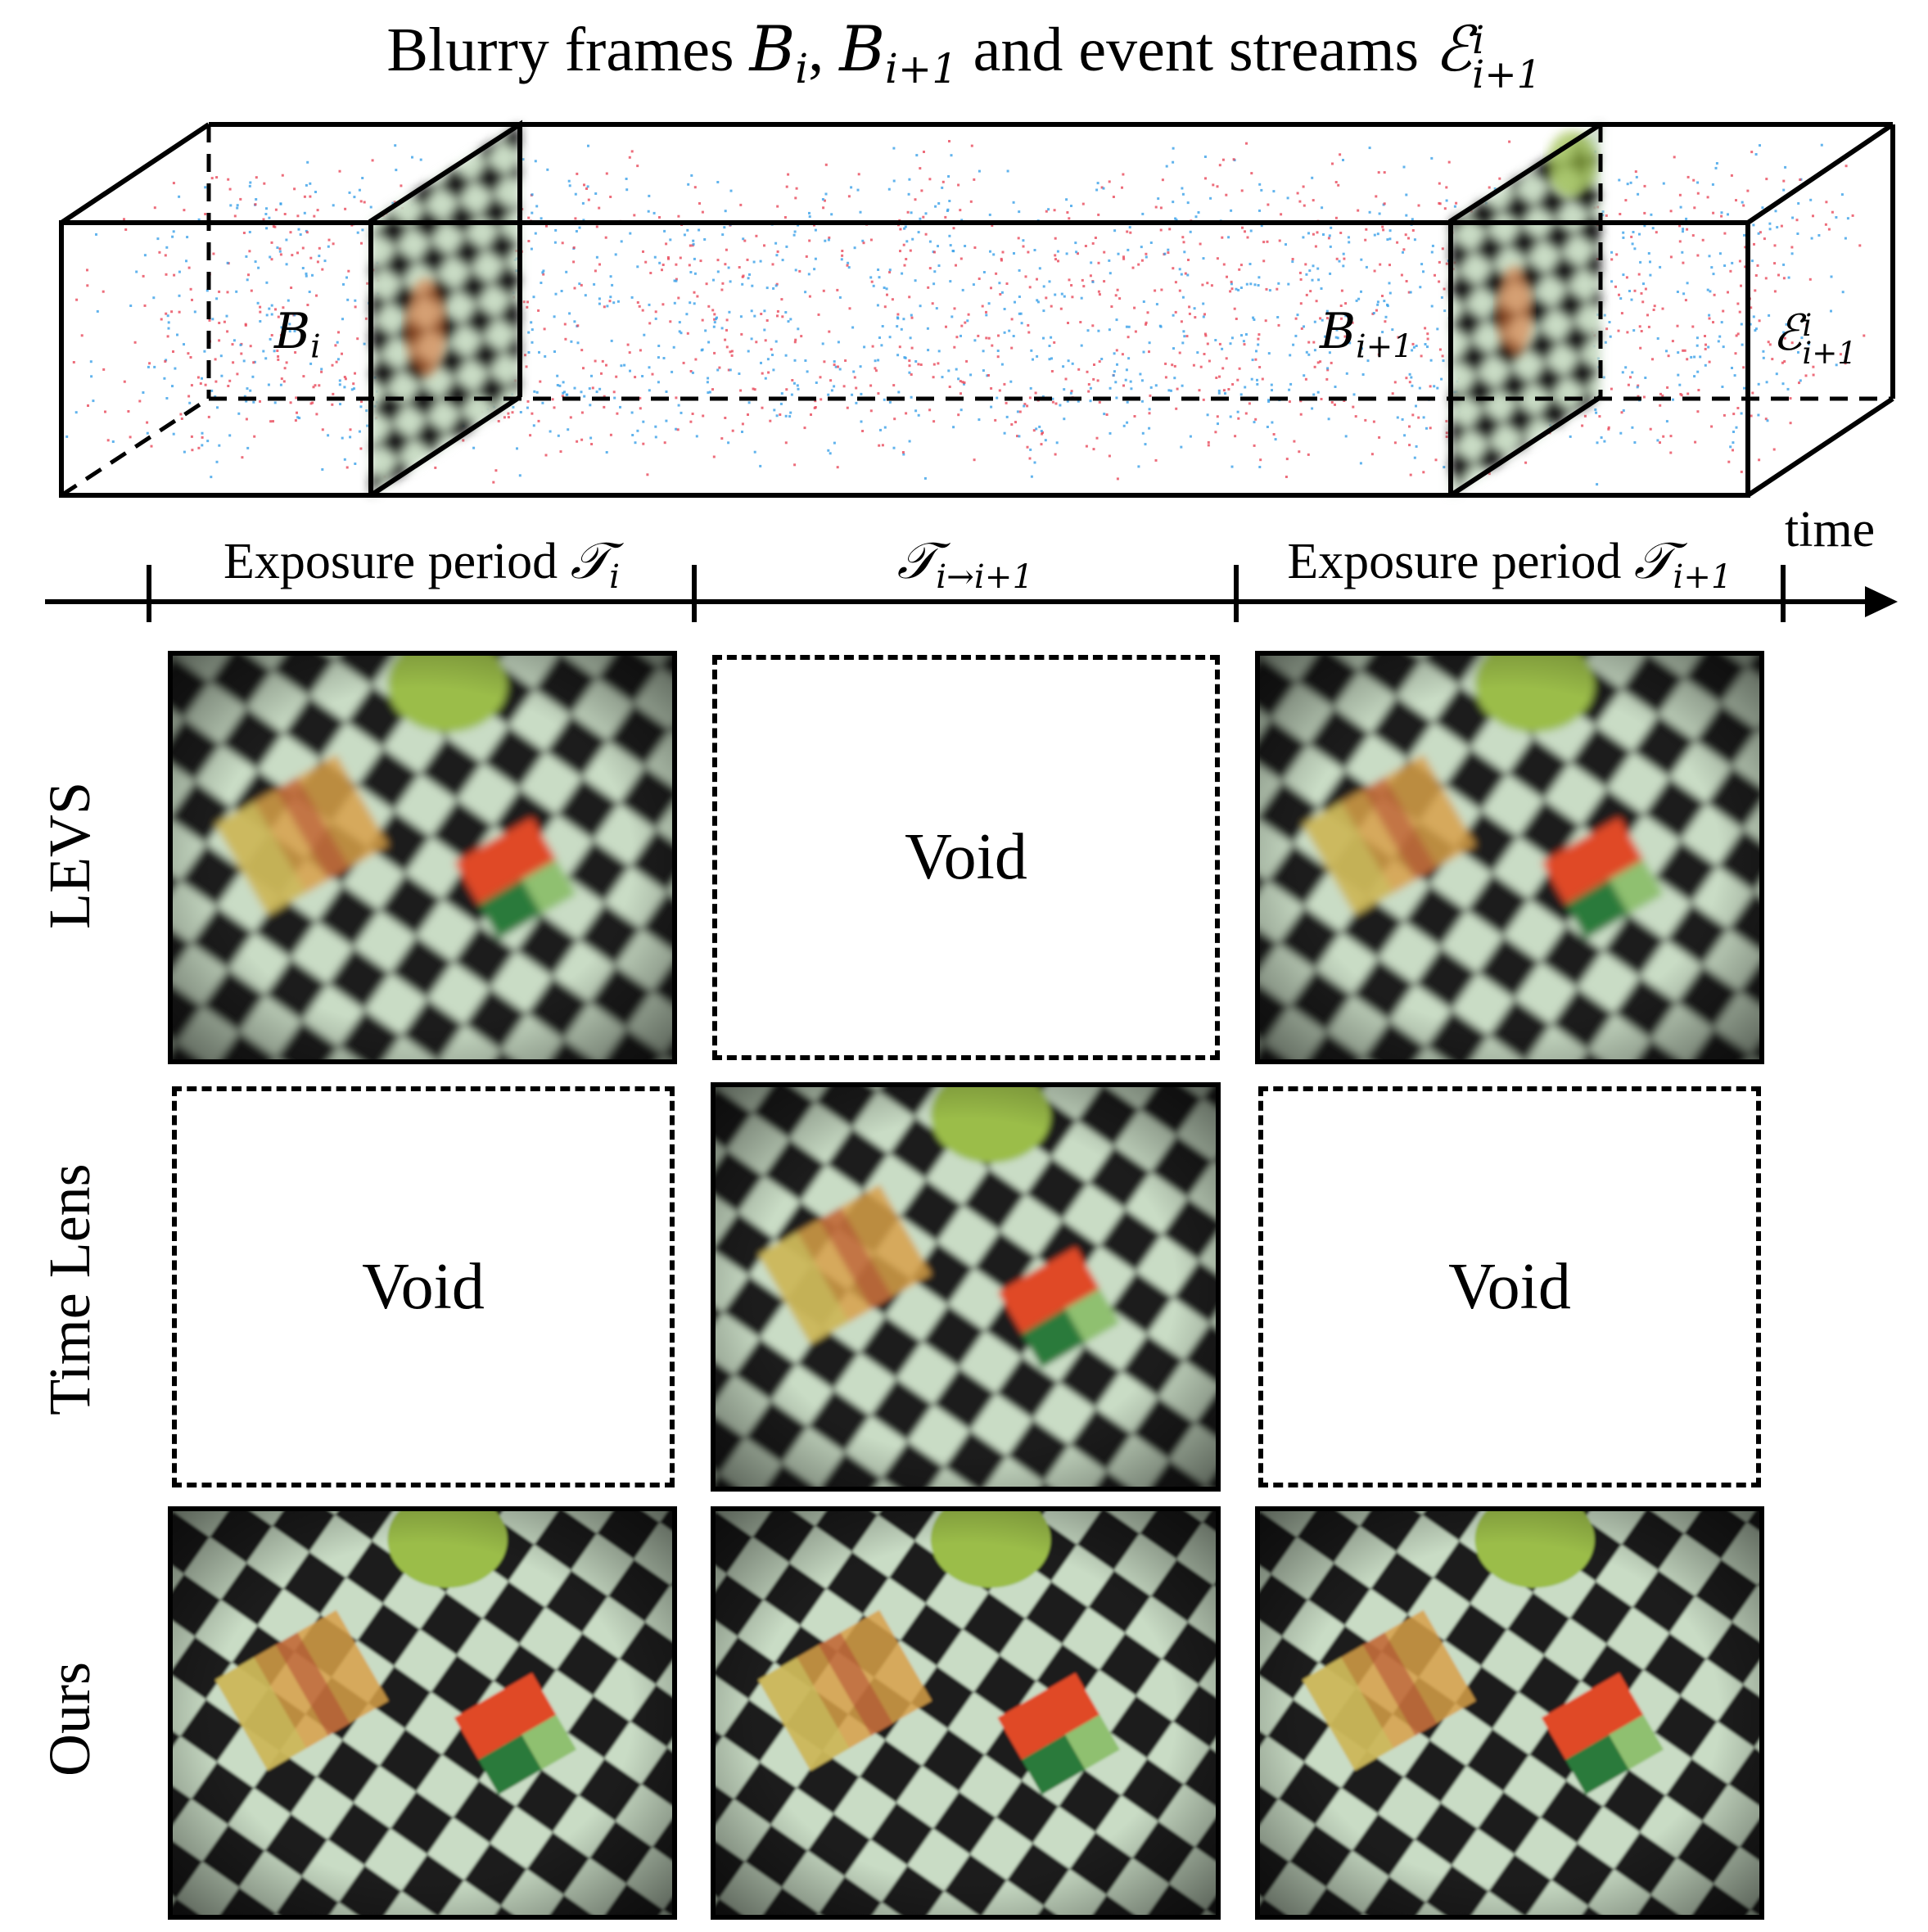  I want to click on row-label-time-lens: Time Lens, so click(70, 1289).